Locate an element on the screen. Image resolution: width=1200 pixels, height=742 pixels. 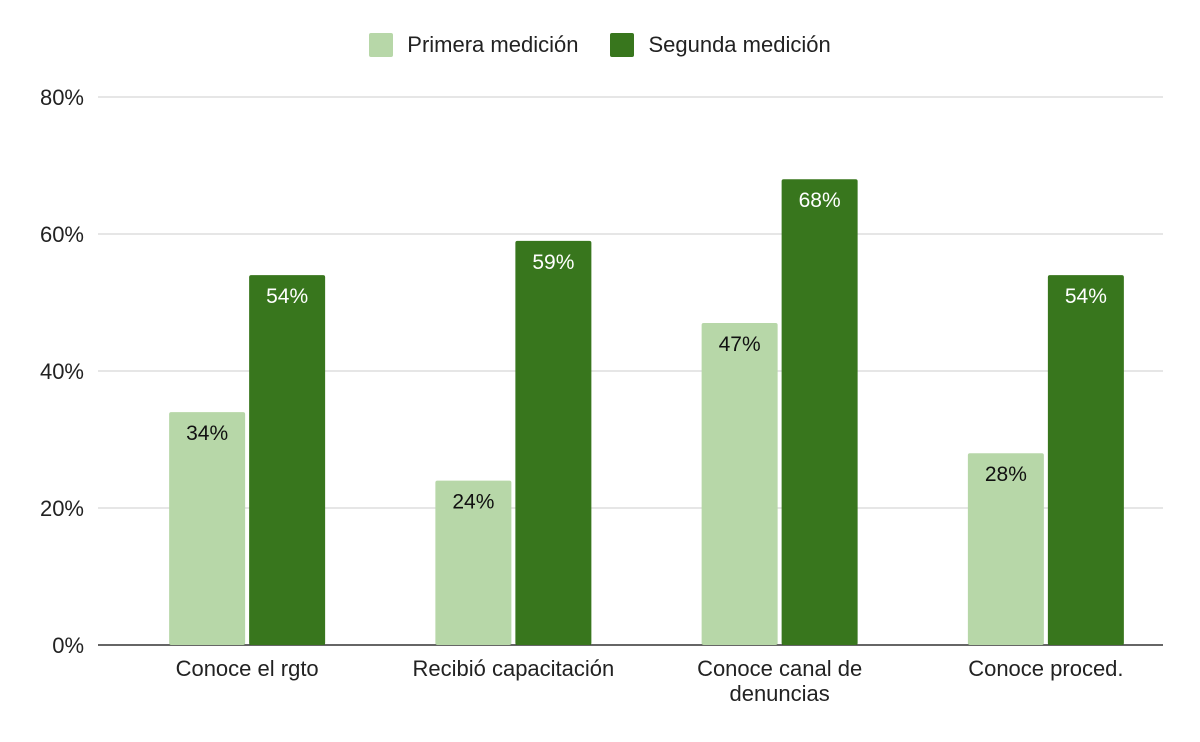
legend-item-segunda: Segunda medición is located at coordinates (720, 45).